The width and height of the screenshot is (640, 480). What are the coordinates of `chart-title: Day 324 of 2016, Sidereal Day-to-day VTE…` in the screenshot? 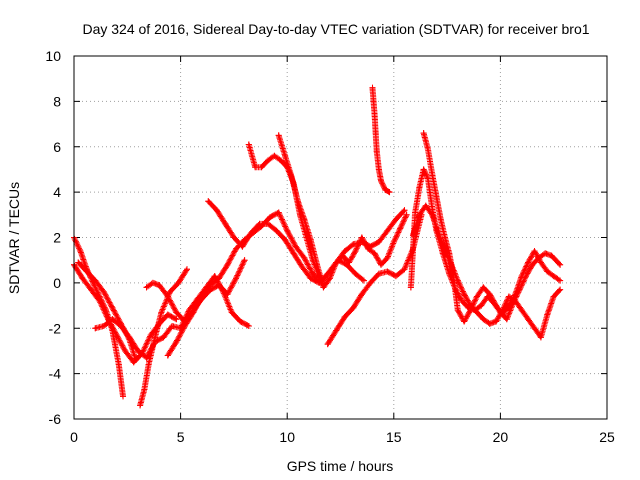 It's located at (335, 29).